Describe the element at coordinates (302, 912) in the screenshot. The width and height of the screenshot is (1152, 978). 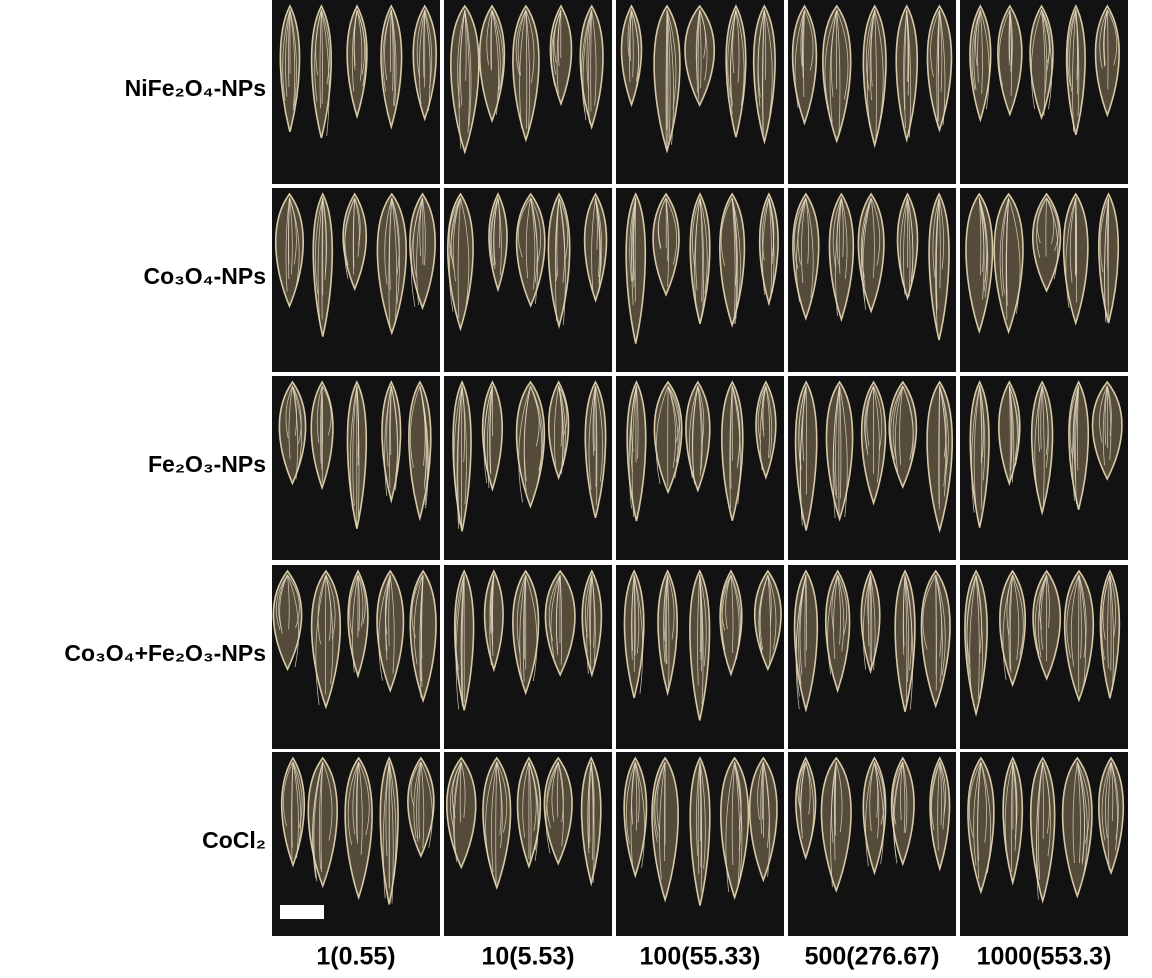
I see `scale-bar` at that location.